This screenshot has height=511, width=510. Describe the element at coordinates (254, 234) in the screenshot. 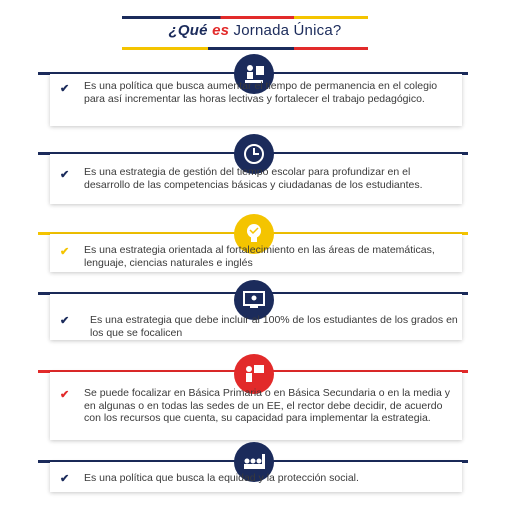

I see `lightbulb-icon` at that location.